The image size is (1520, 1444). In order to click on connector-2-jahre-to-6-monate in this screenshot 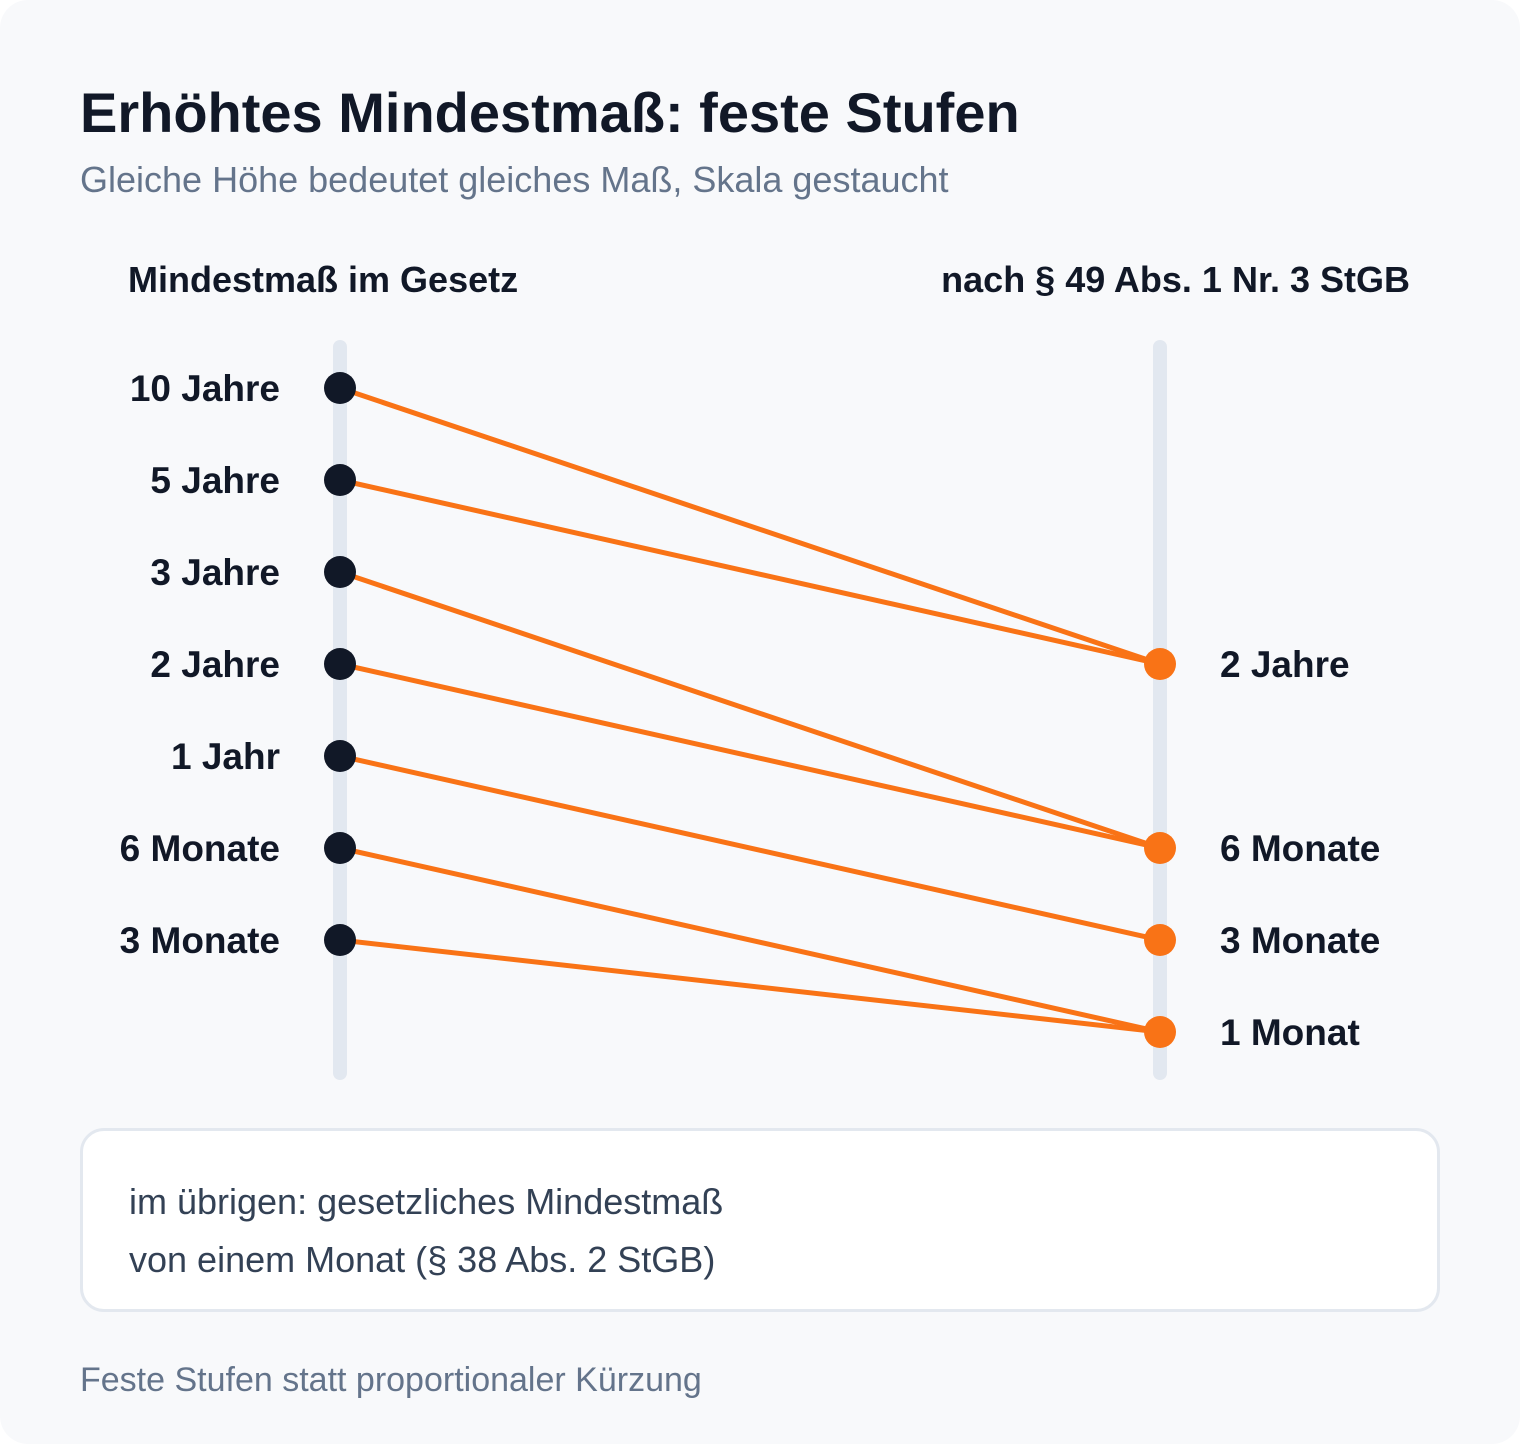, I will do `click(750, 756)`.